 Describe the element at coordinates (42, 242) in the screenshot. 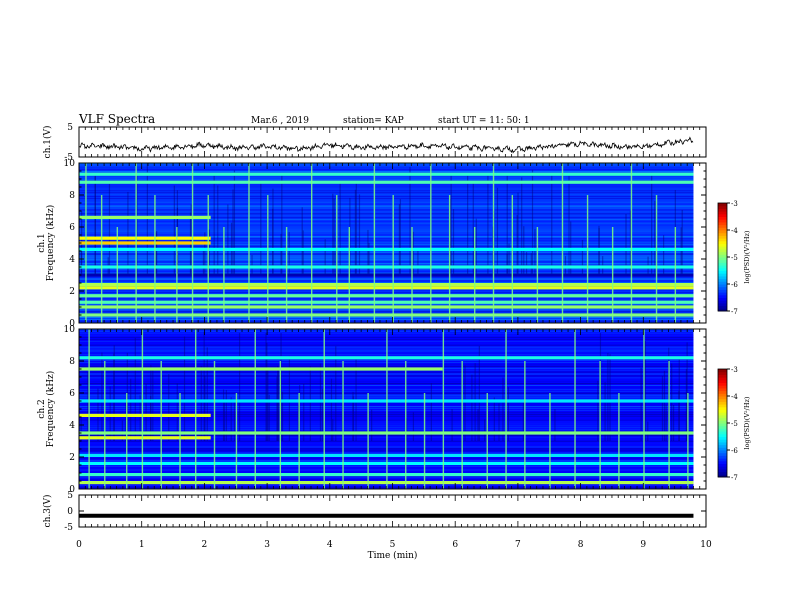

I see `channel-label-ch1: ch.1` at that location.